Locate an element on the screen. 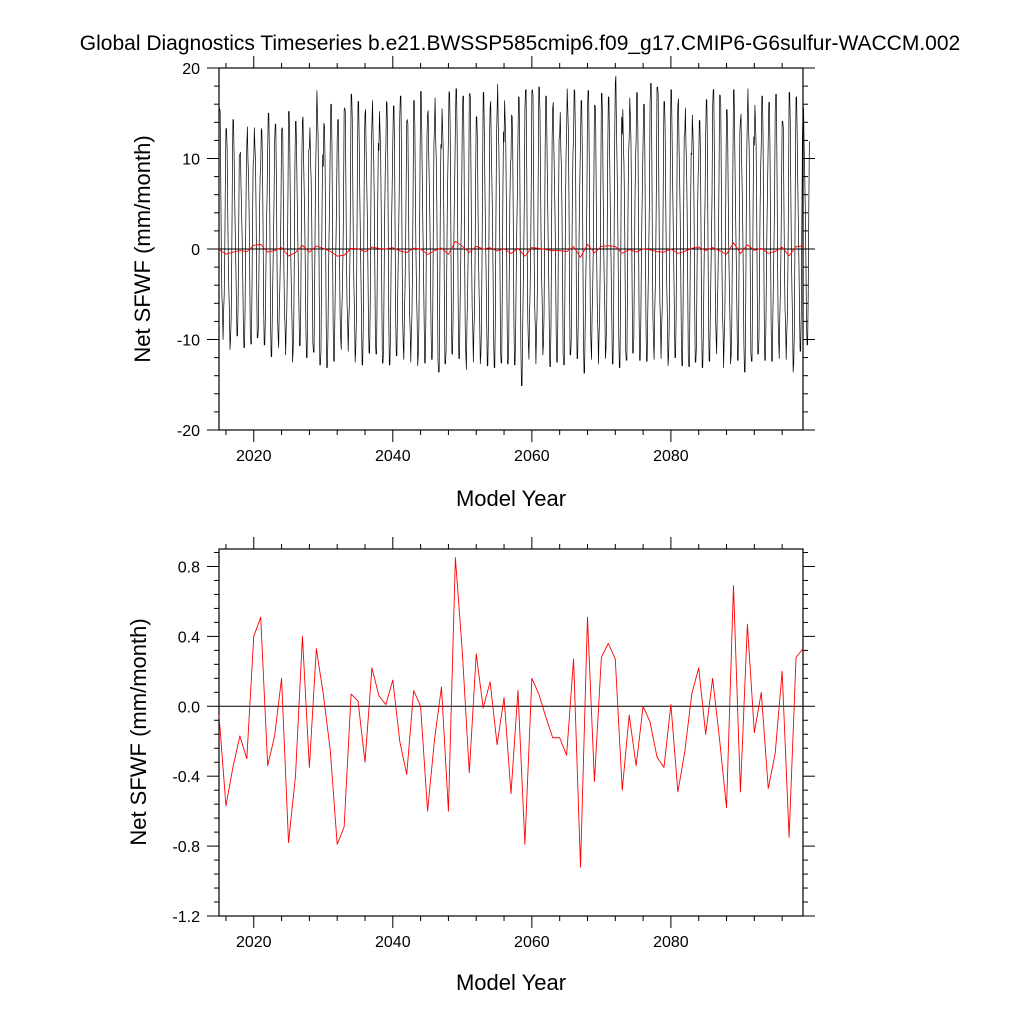  y-tick-labels: -1.2 -0.8 -0.4 0.0 0.4 0.8 is located at coordinates (186, 742).